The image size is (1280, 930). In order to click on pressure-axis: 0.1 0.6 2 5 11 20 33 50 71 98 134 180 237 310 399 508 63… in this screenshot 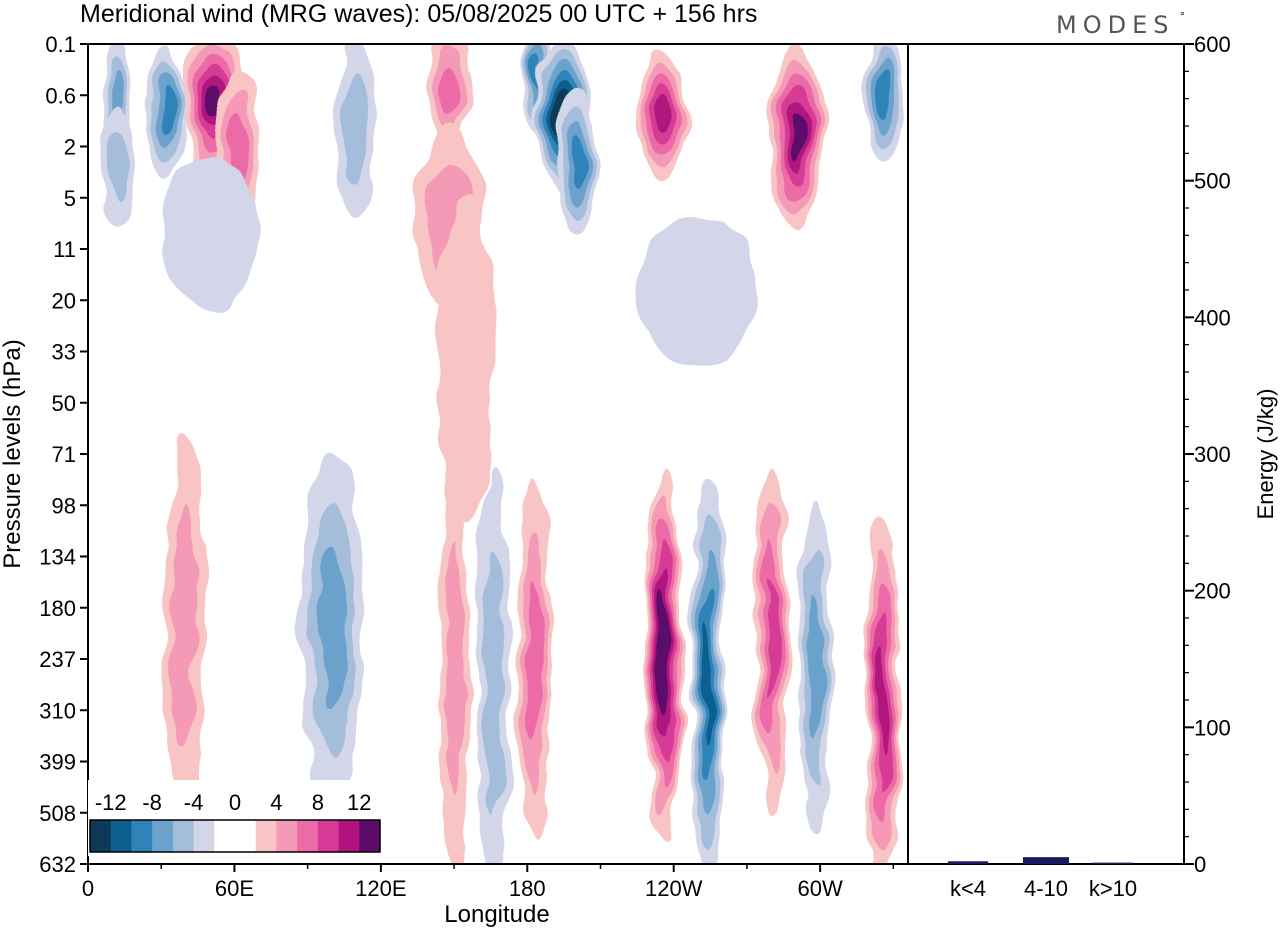, I will do `click(63, 454)`.